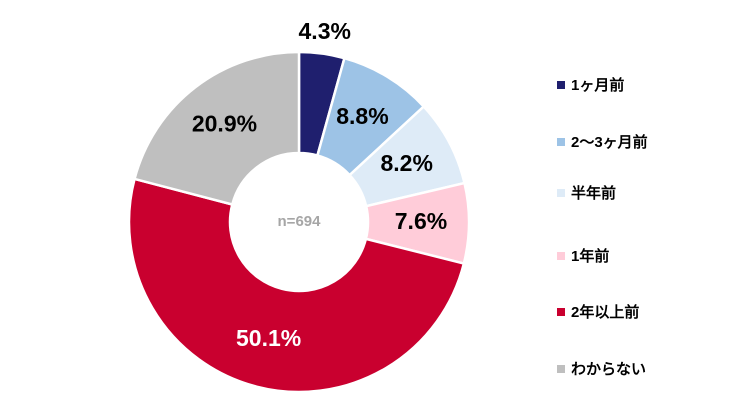 This screenshot has height=410, width=735. What do you see at coordinates (608, 369) in the screenshot?
I see `legend-label: わからない` at bounding box center [608, 369].